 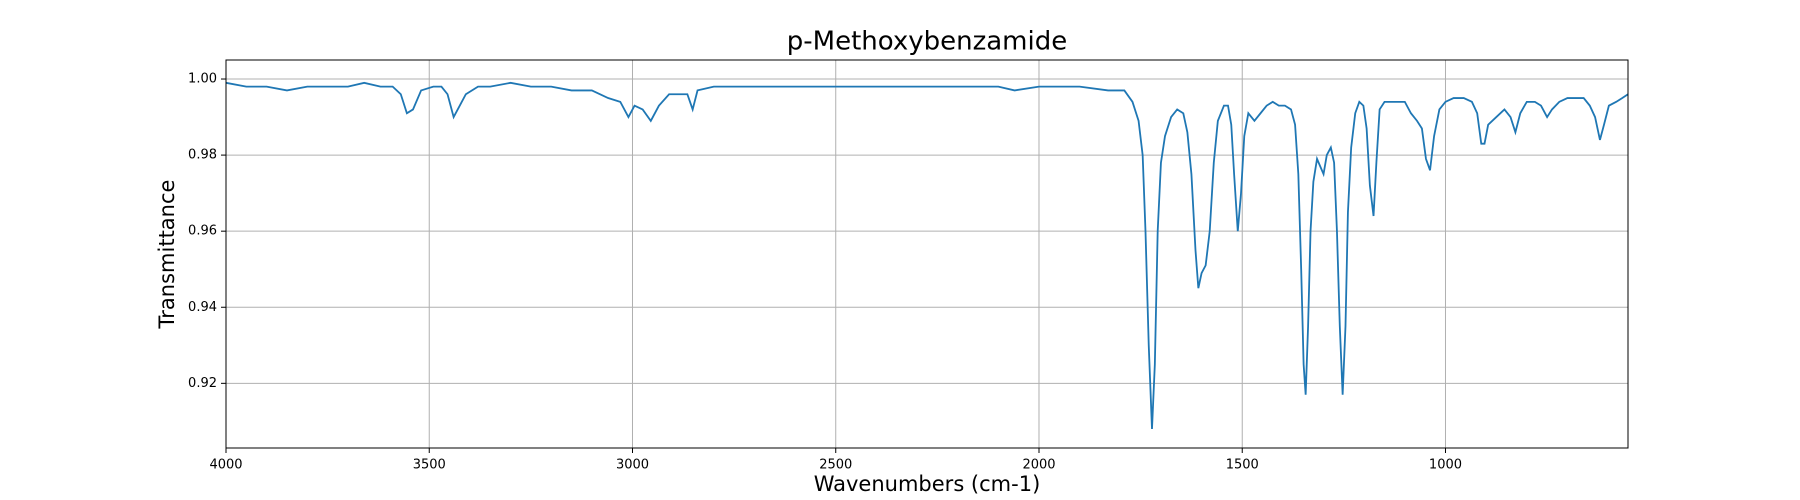 I want to click on x-tick-label: 2500, so click(x=835, y=465).